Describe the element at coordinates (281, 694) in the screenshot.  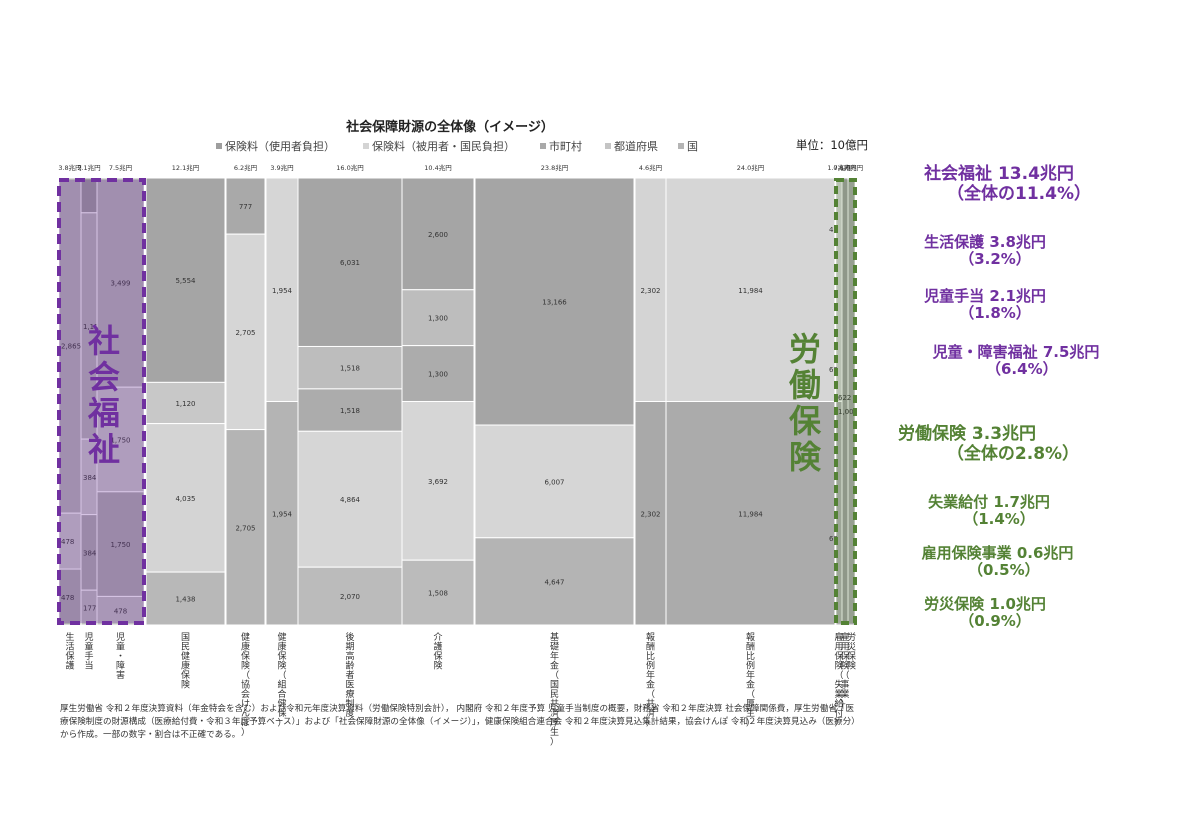
I see `category-label-char: 合` at that location.